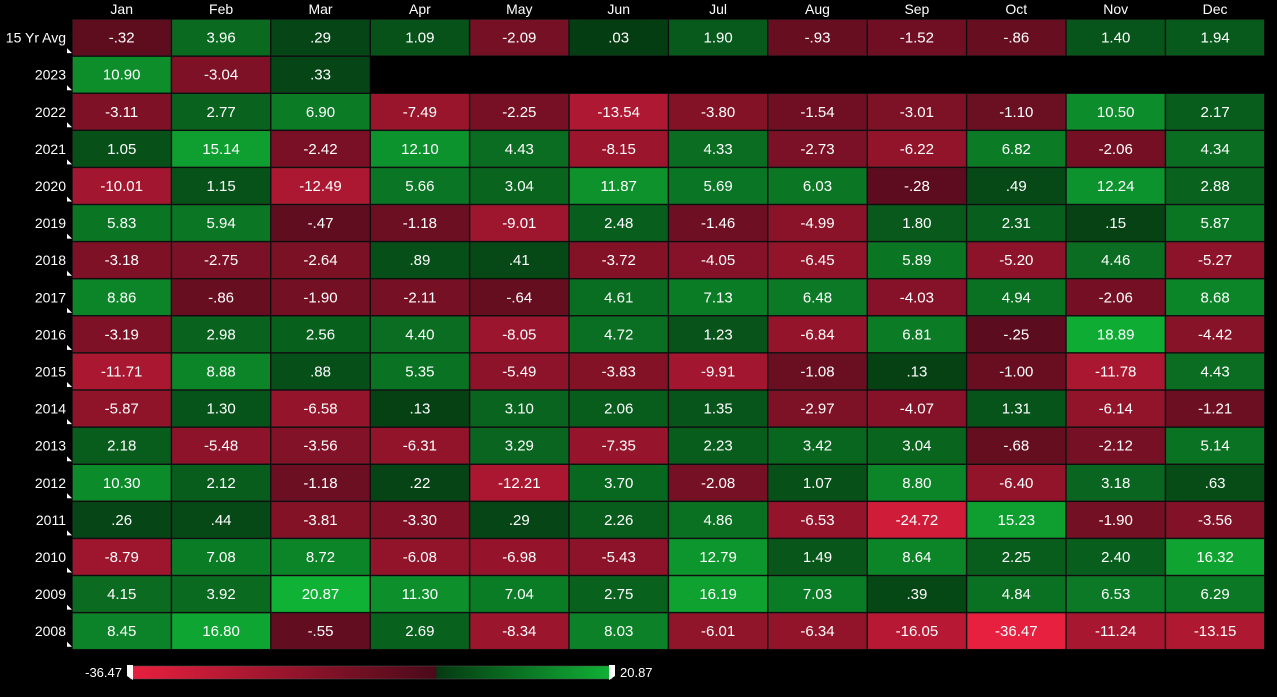  Describe the element at coordinates (519, 149) in the screenshot. I see `cell-value: 4.43` at that location.